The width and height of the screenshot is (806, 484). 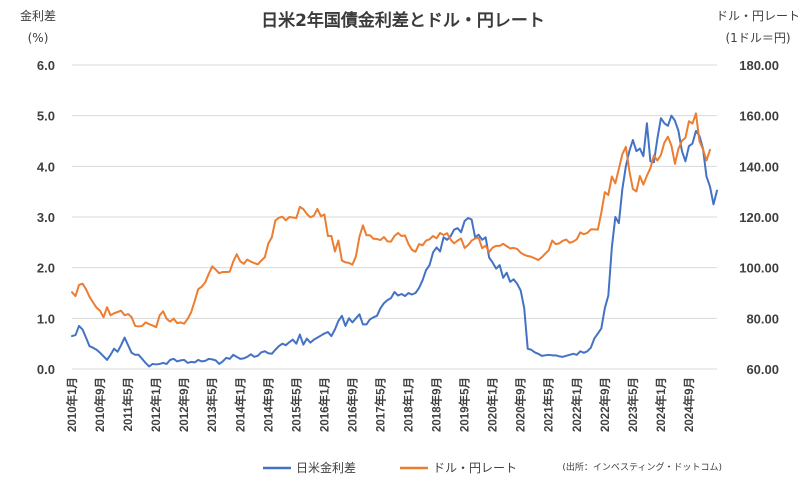 I want to click on x-tick-label: 2010年9月, so click(x=100, y=404).